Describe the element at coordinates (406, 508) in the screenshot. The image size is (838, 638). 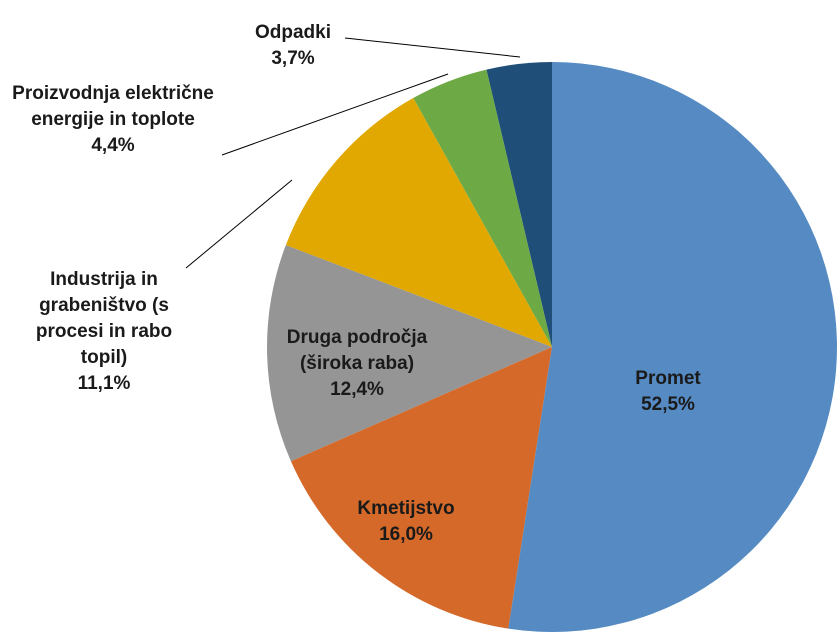
I see `slice-name: Kmetijstvo` at that location.